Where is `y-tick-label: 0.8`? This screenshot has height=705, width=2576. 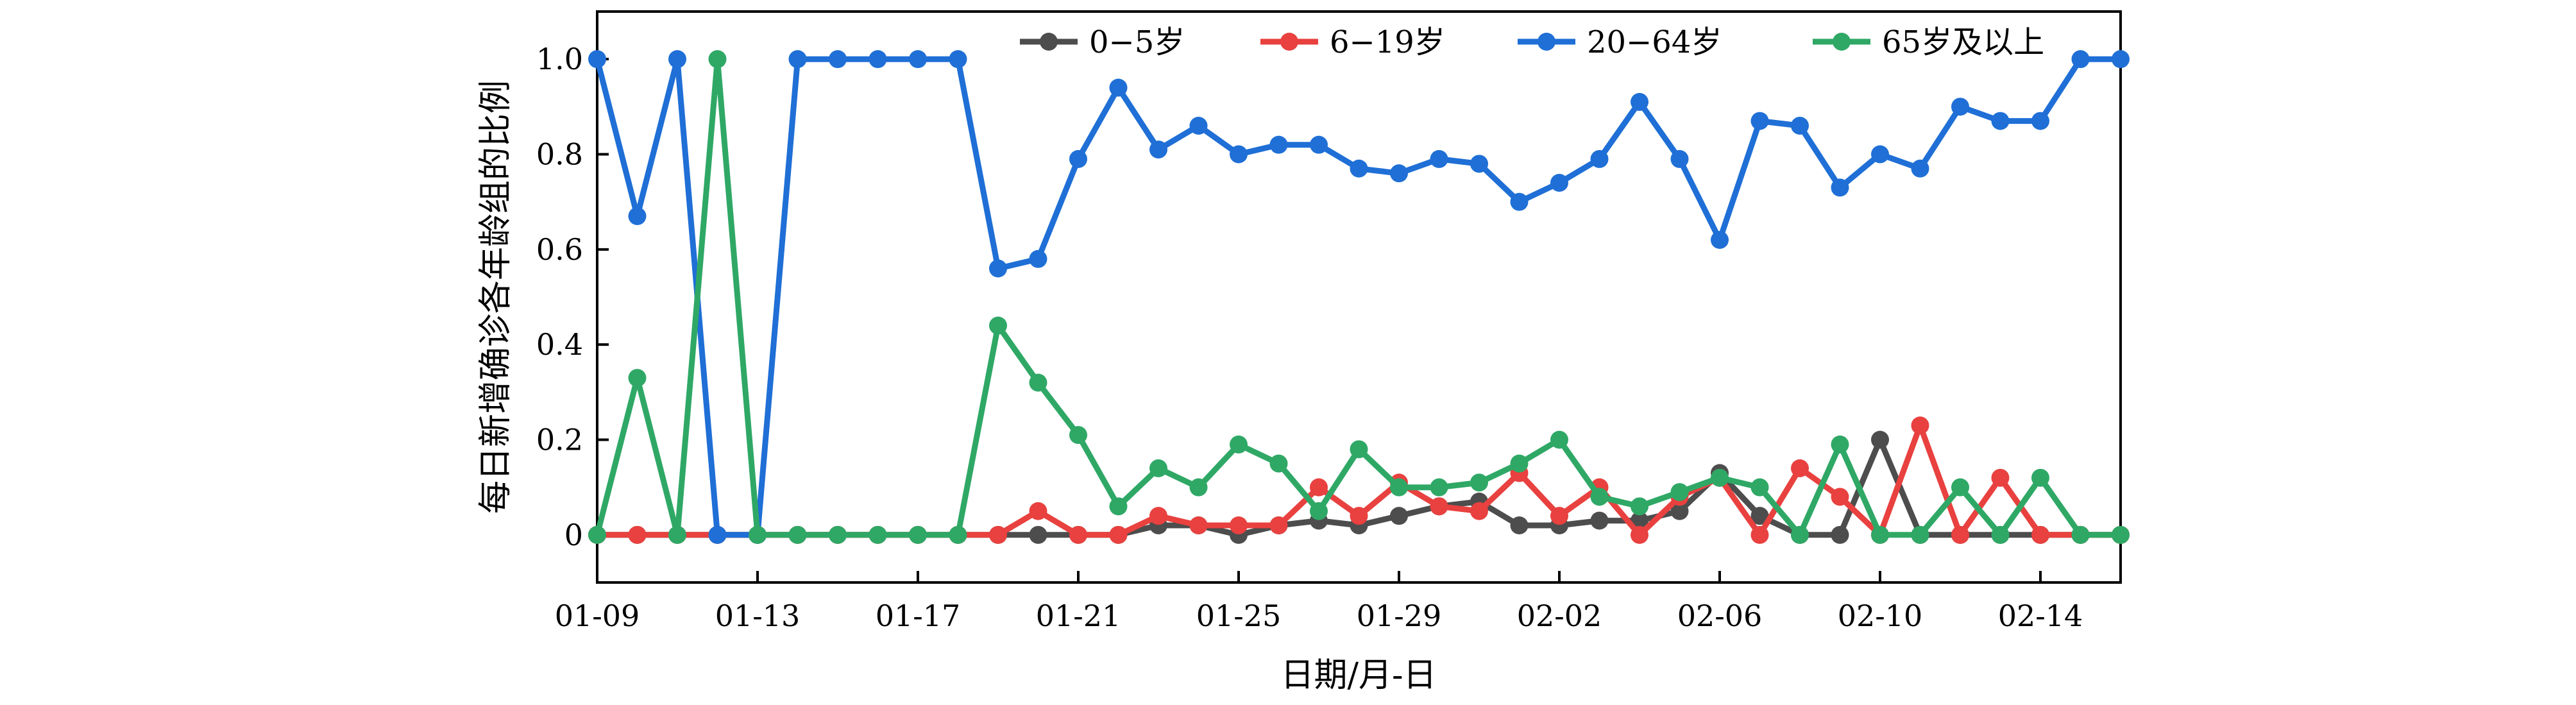
y-tick-label: 0.8 is located at coordinates (559, 154).